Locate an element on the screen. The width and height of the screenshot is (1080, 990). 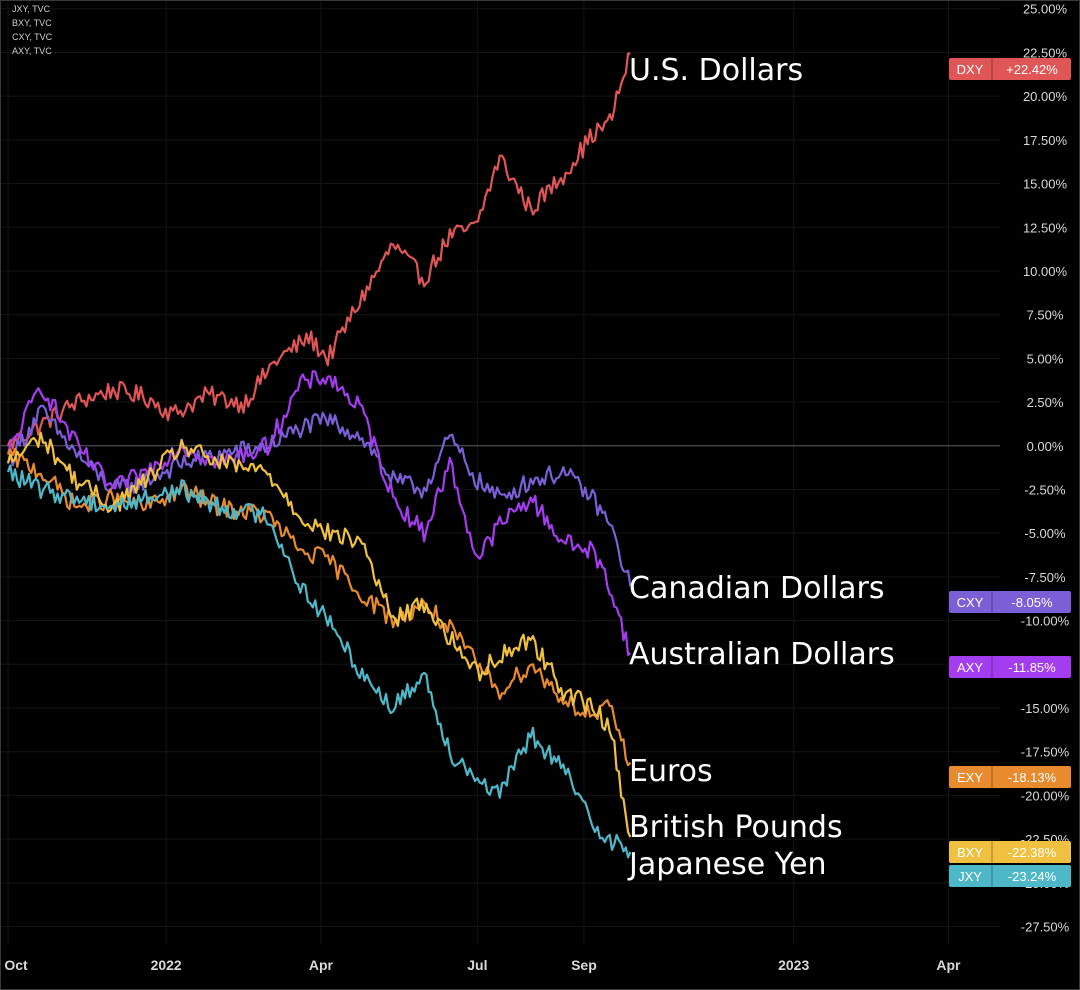
badge-value: +22.42% is located at coordinates (1032, 69).